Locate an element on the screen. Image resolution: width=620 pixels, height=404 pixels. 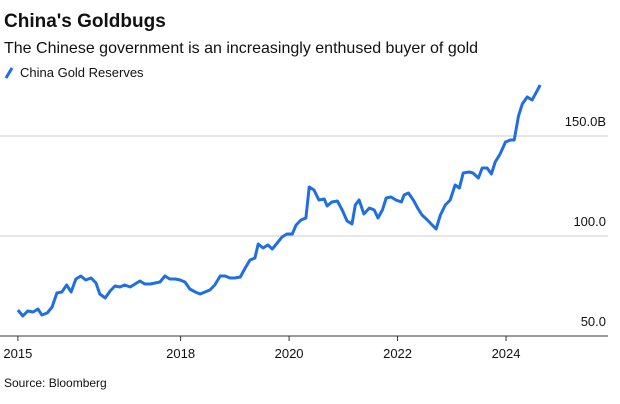
source: Source: Bloomberg is located at coordinates (55, 383).